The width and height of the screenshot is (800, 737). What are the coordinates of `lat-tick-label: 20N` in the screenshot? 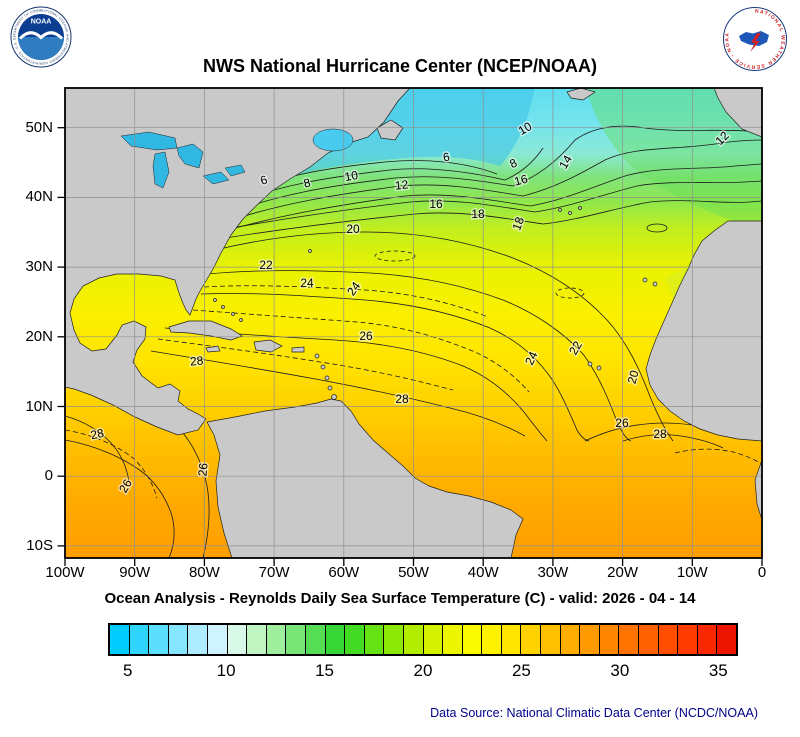 It's located at (39, 336).